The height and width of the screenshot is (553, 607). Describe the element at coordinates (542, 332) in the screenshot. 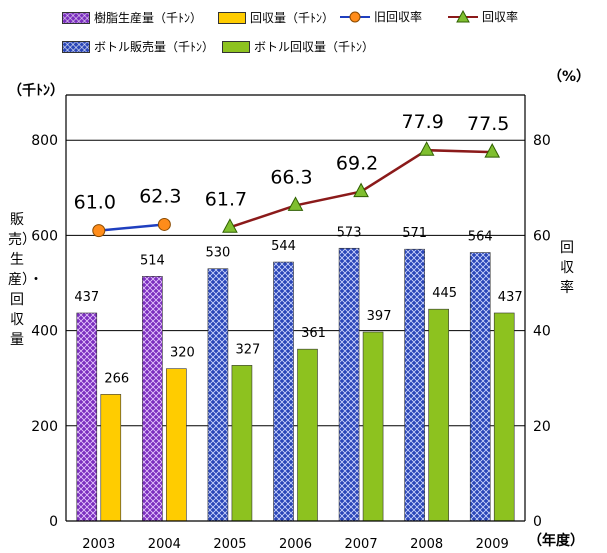

I see `y2-tick-label: 40` at that location.